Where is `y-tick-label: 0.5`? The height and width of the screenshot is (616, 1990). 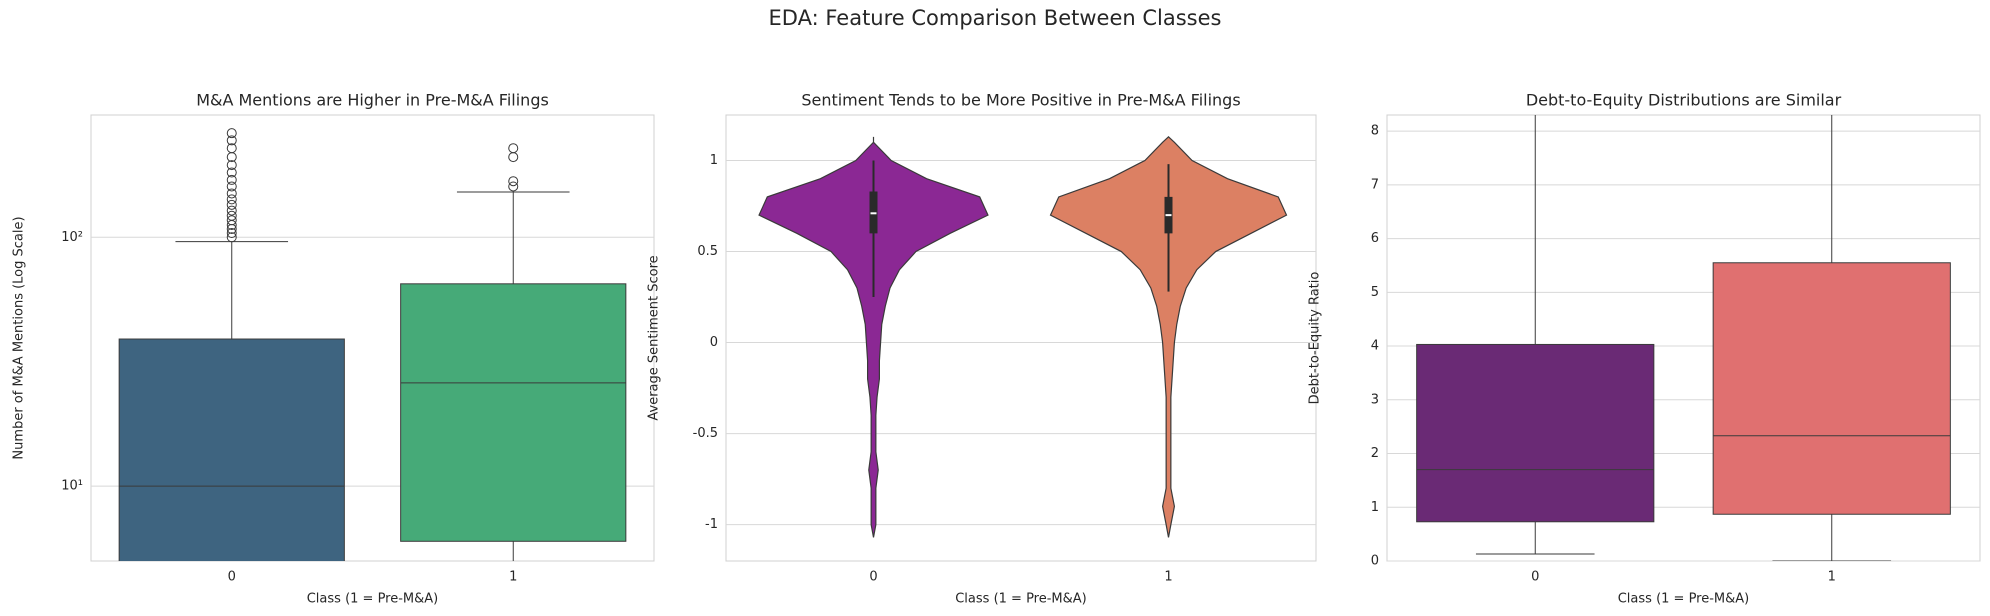
y-tick-label: 0.5 is located at coordinates (707, 251).